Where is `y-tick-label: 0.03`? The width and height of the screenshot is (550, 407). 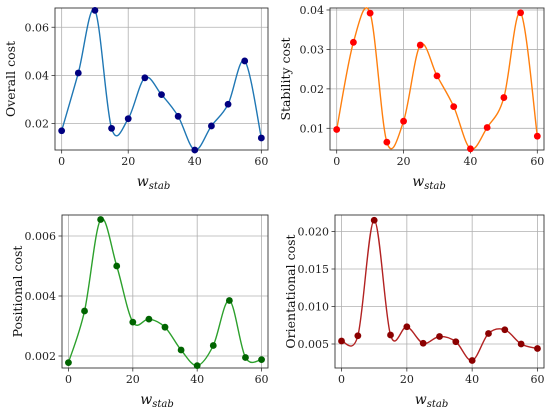 y-tick-label: 0.03 is located at coordinates (312, 49).